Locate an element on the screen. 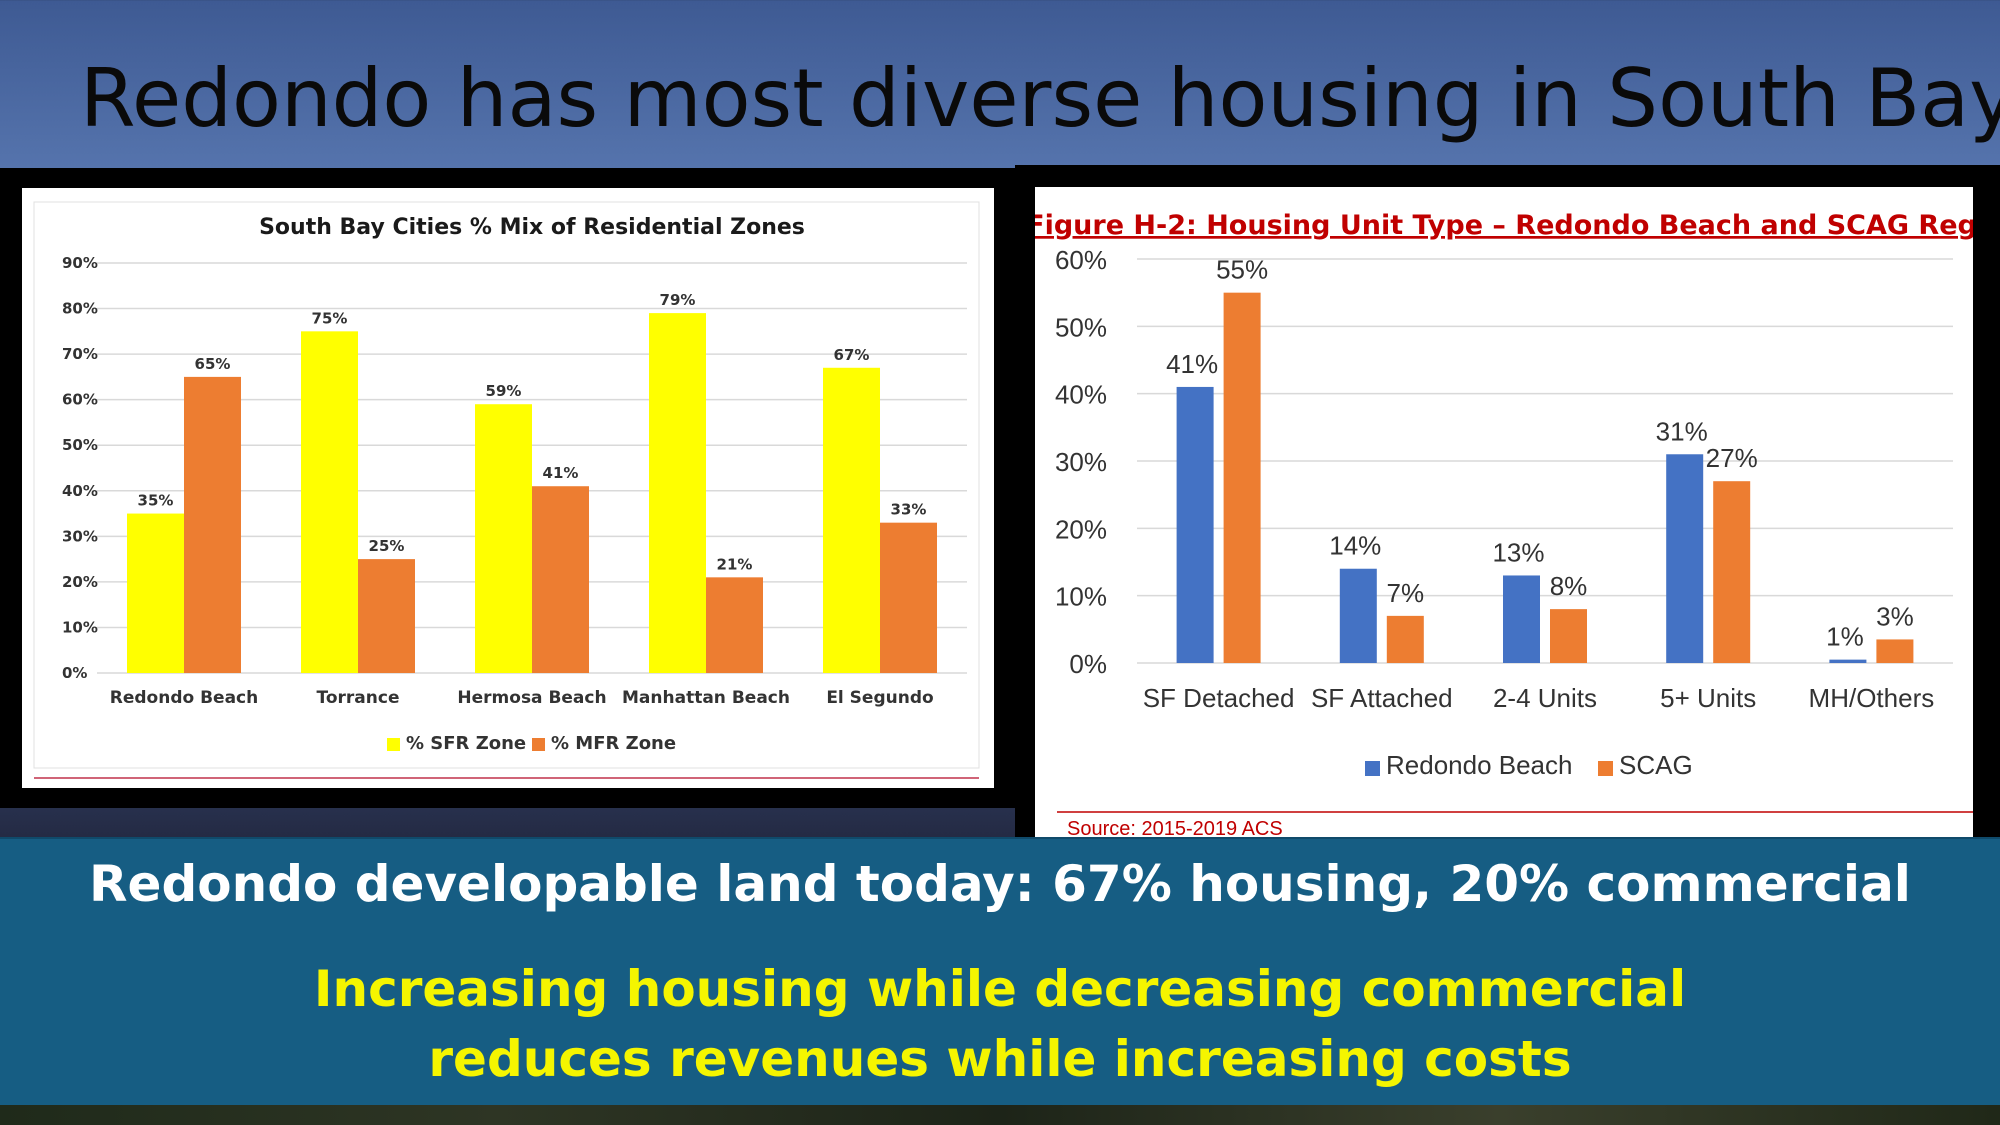 This screenshot has height=1125, width=2000. data-label: 33% is located at coordinates (909, 510).